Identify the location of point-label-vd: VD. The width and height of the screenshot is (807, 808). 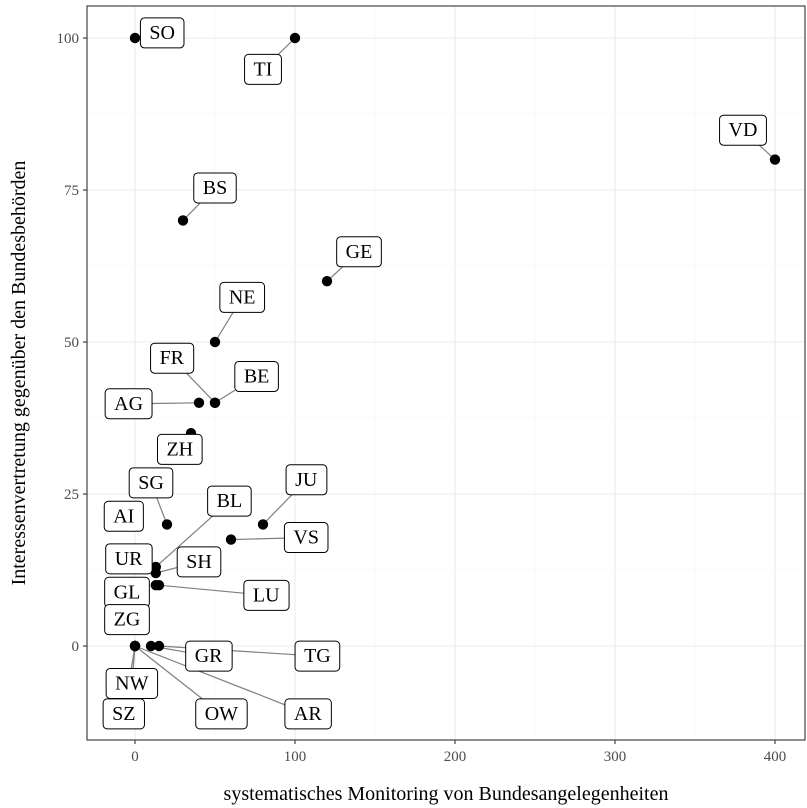
(743, 130).